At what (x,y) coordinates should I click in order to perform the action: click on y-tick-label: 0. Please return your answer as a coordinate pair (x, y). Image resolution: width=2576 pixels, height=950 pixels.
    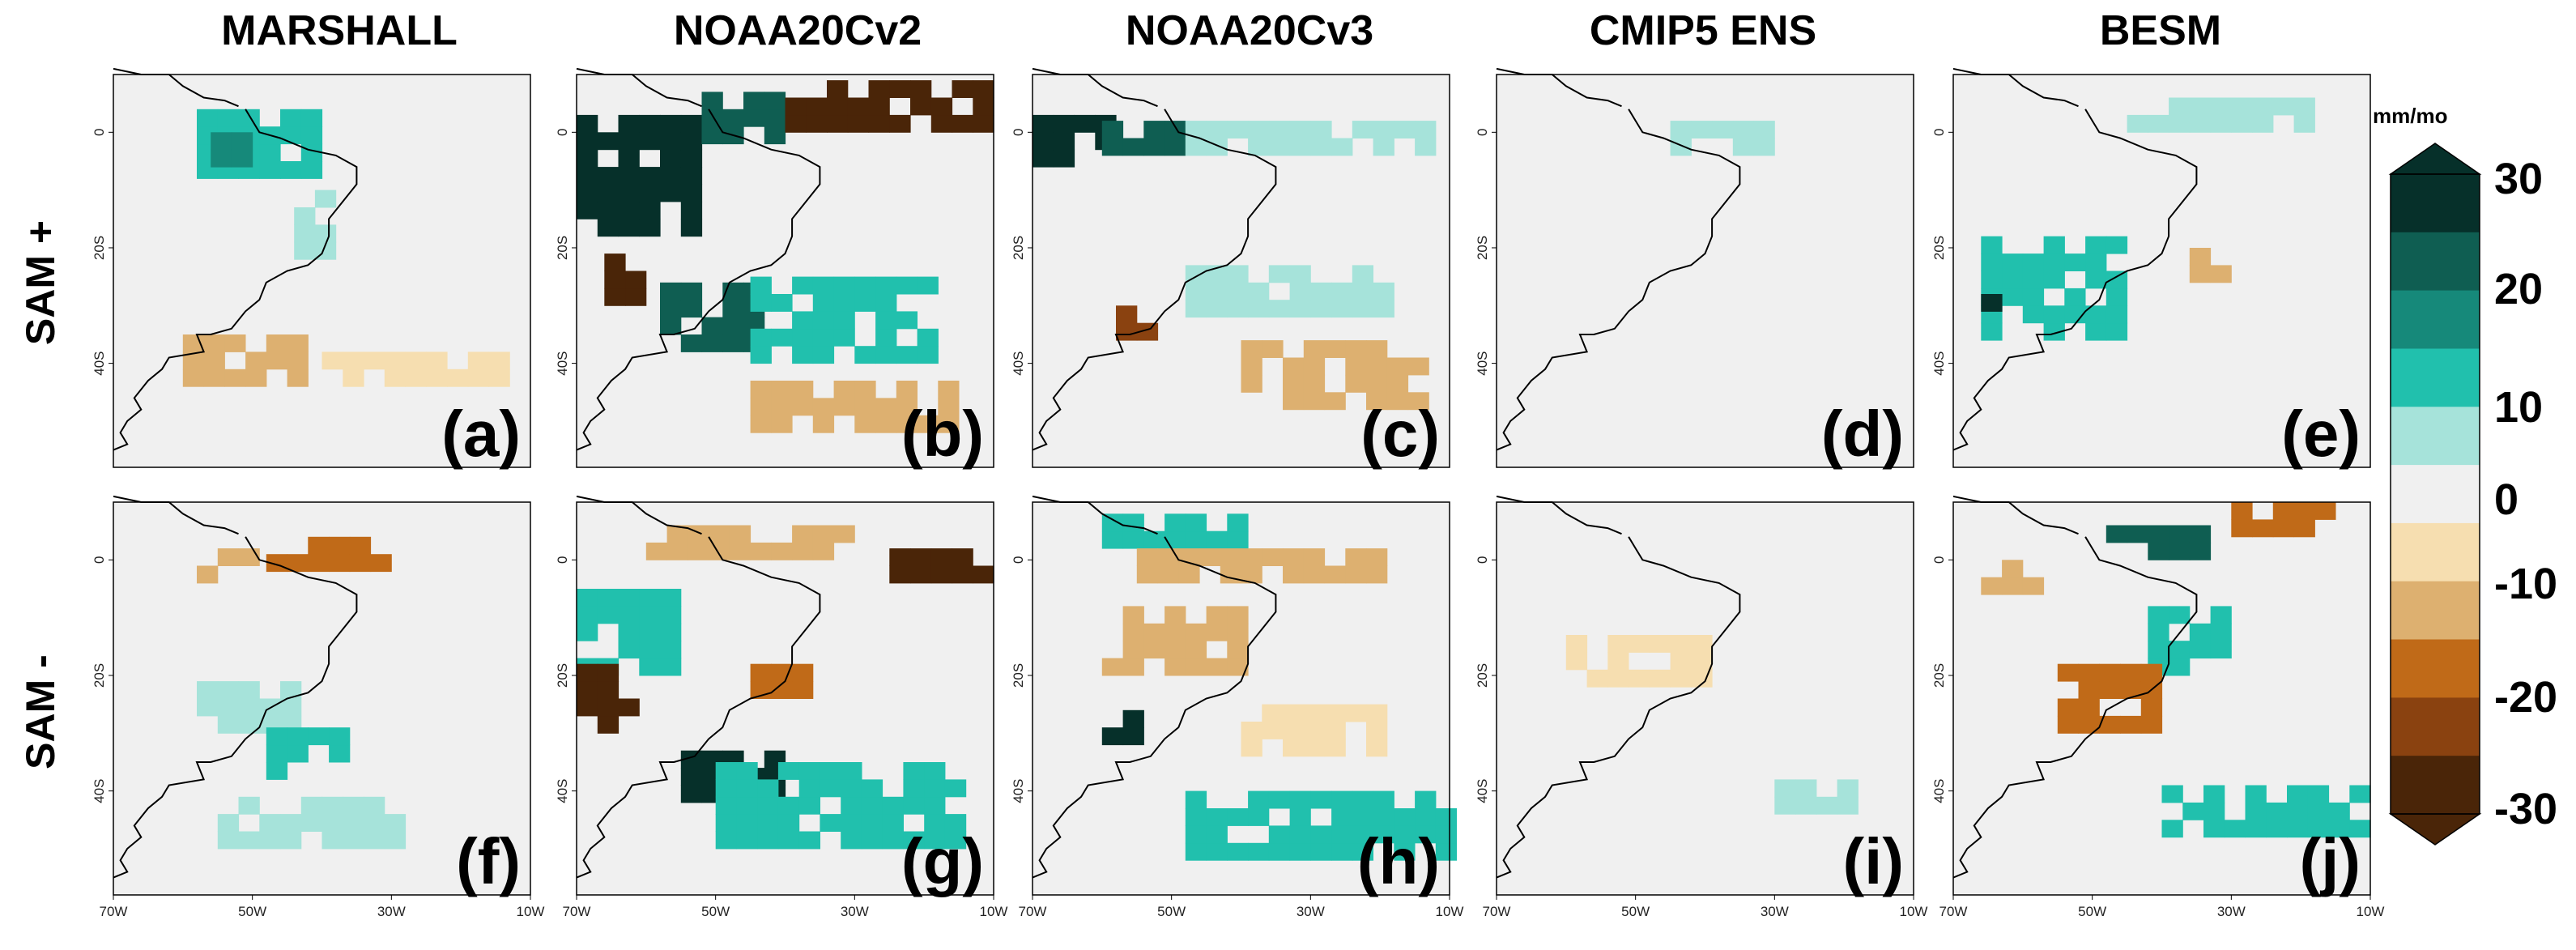
    Looking at the image, I should click on (1482, 560).